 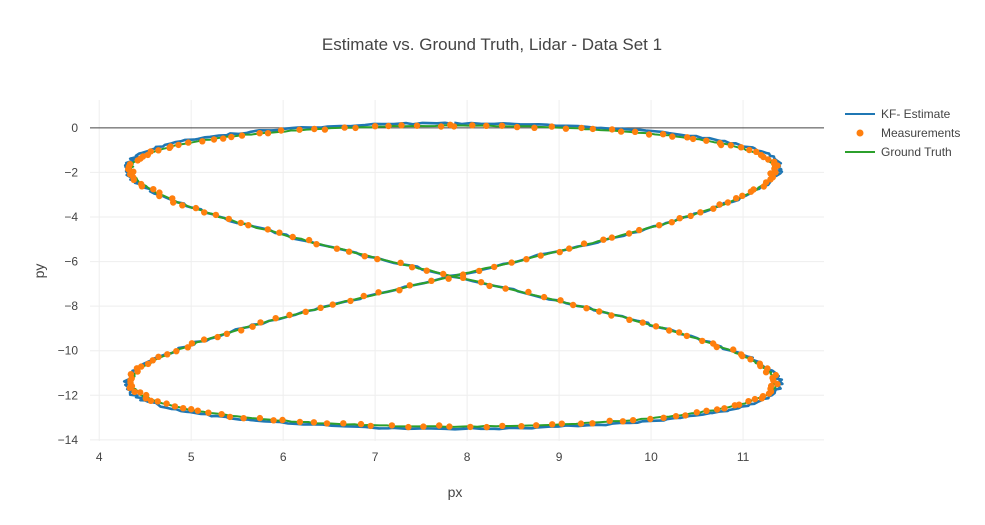 I want to click on legend-item-kf-estimate: KF- Estimate, so click(x=898, y=114).